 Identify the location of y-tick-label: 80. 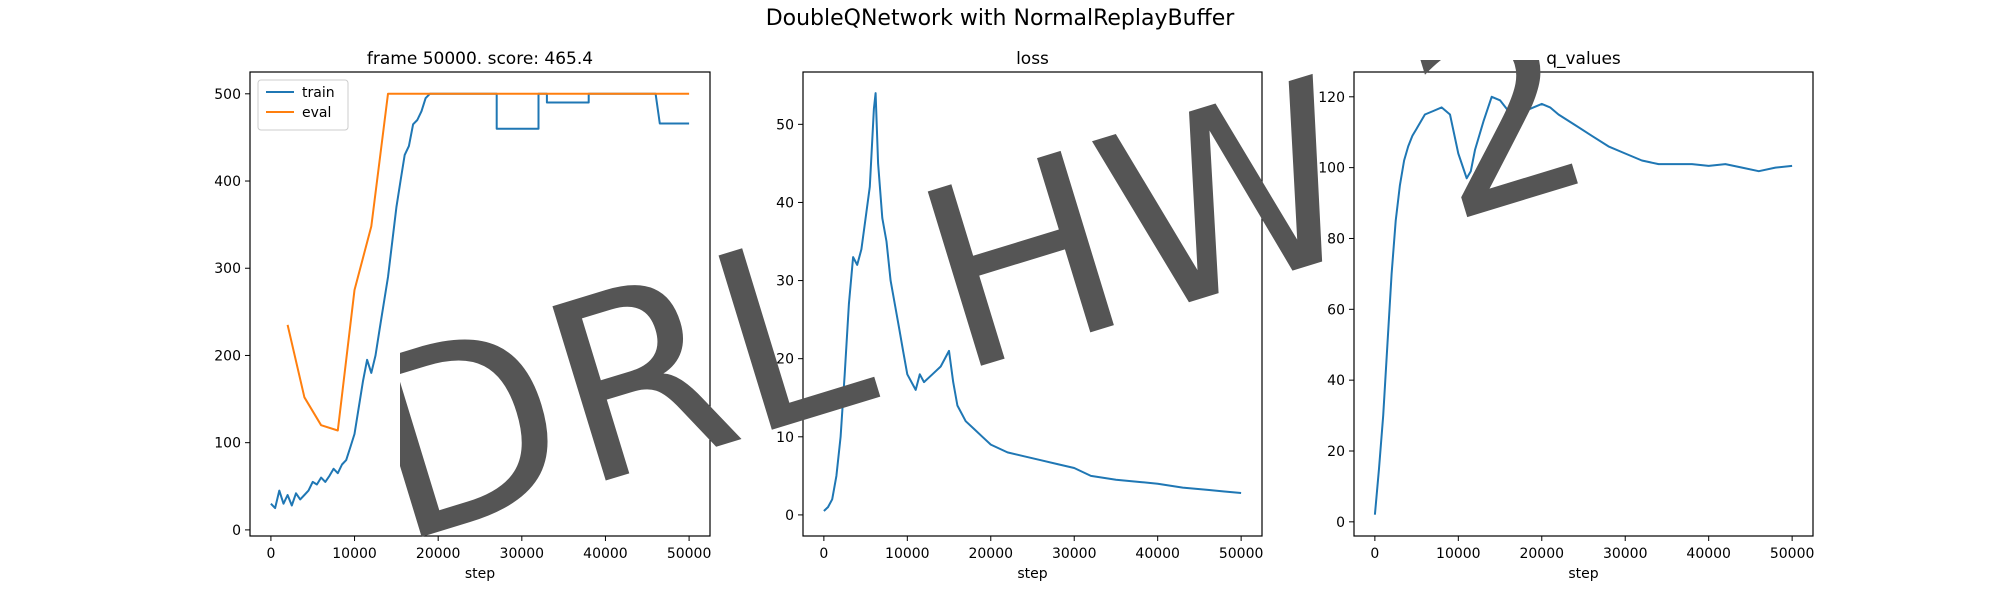
(1336, 239).